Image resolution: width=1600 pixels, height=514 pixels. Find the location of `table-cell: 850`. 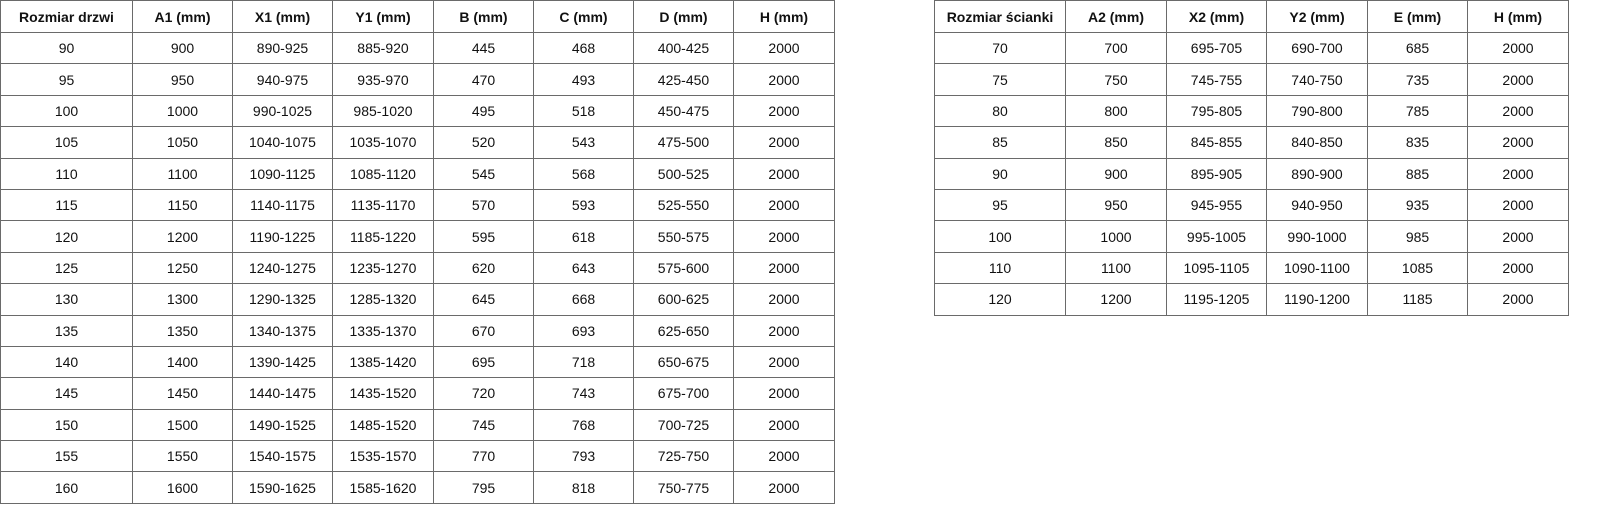

table-cell: 850 is located at coordinates (1116, 142).